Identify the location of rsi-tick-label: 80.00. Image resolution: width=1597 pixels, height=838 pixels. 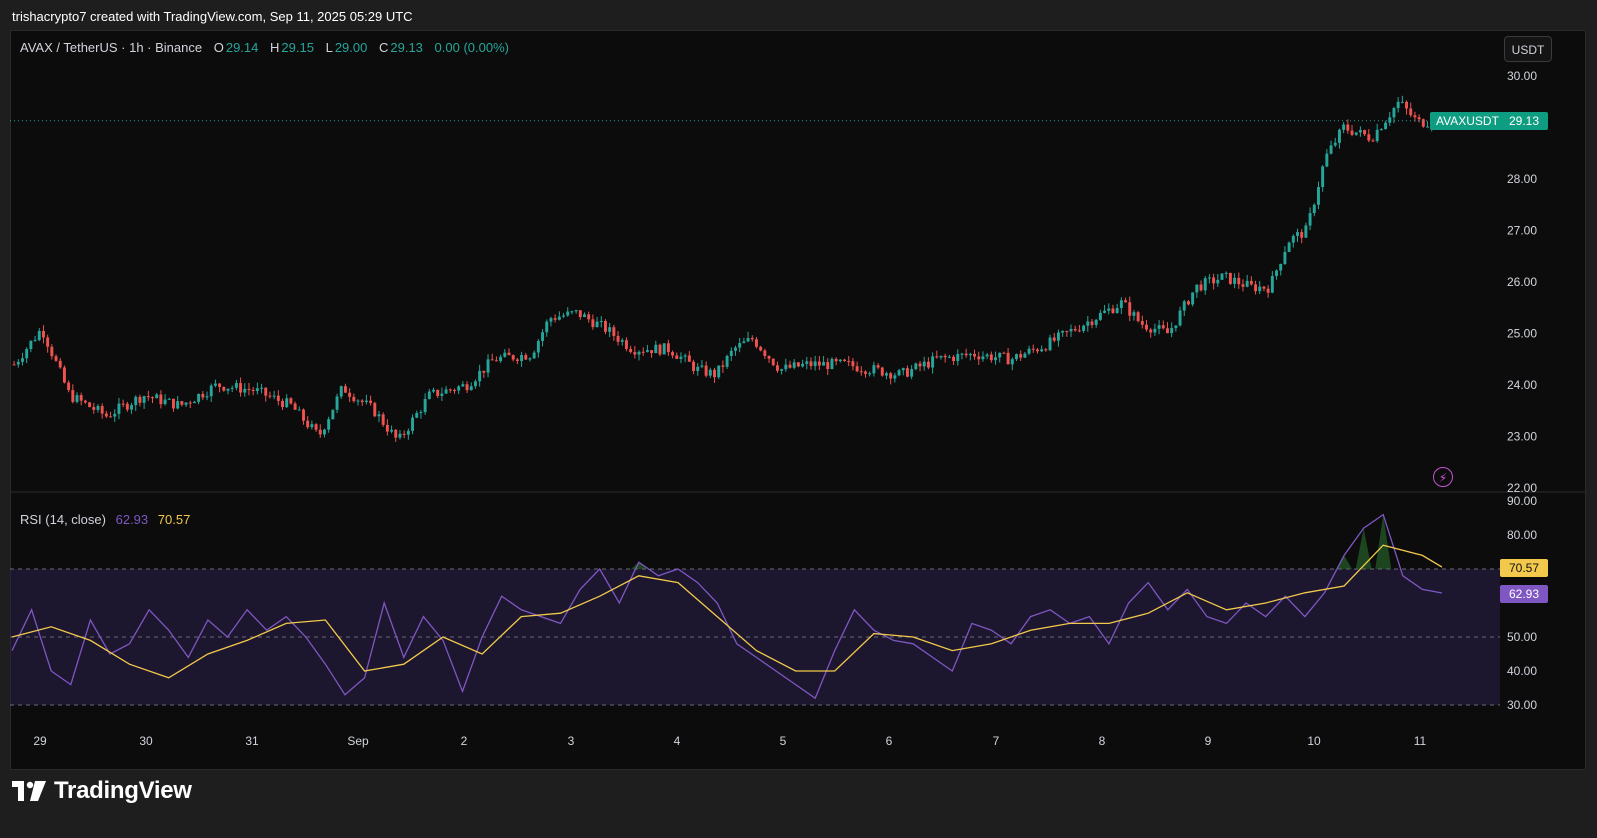
(1522, 535).